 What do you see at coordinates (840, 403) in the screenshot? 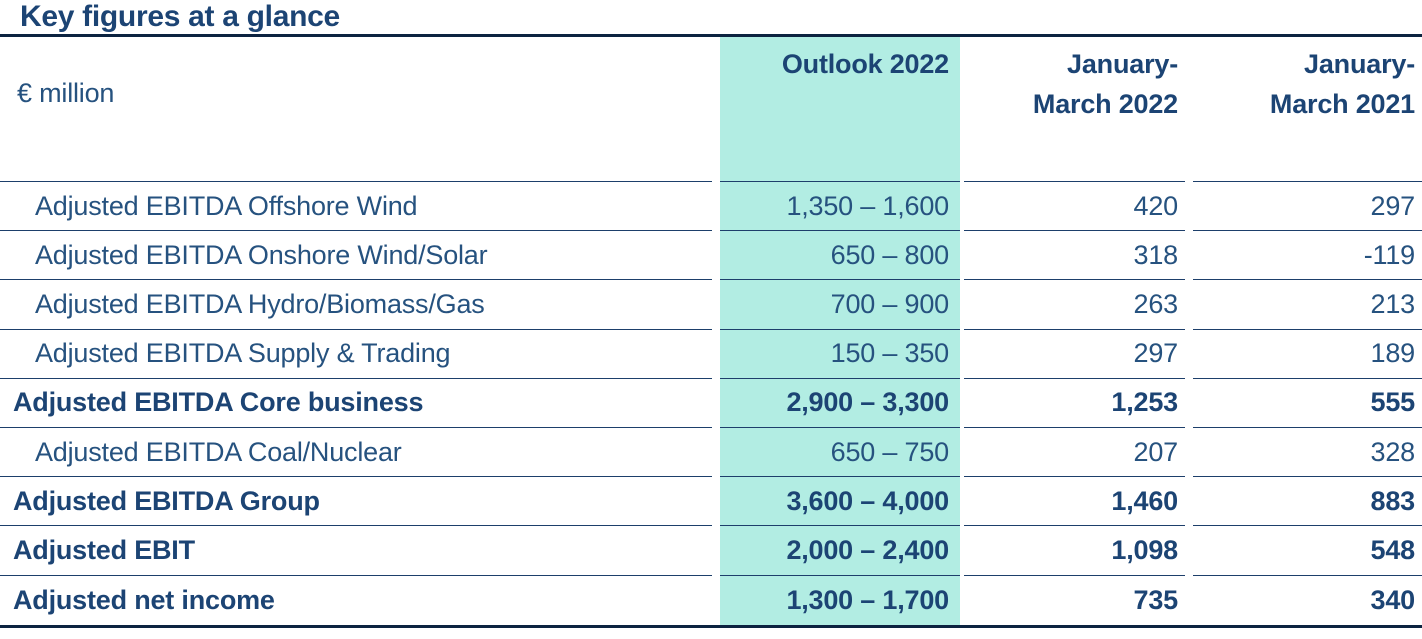
I see `outlook-2022-value: 2,900 – 3,300` at bounding box center [840, 403].